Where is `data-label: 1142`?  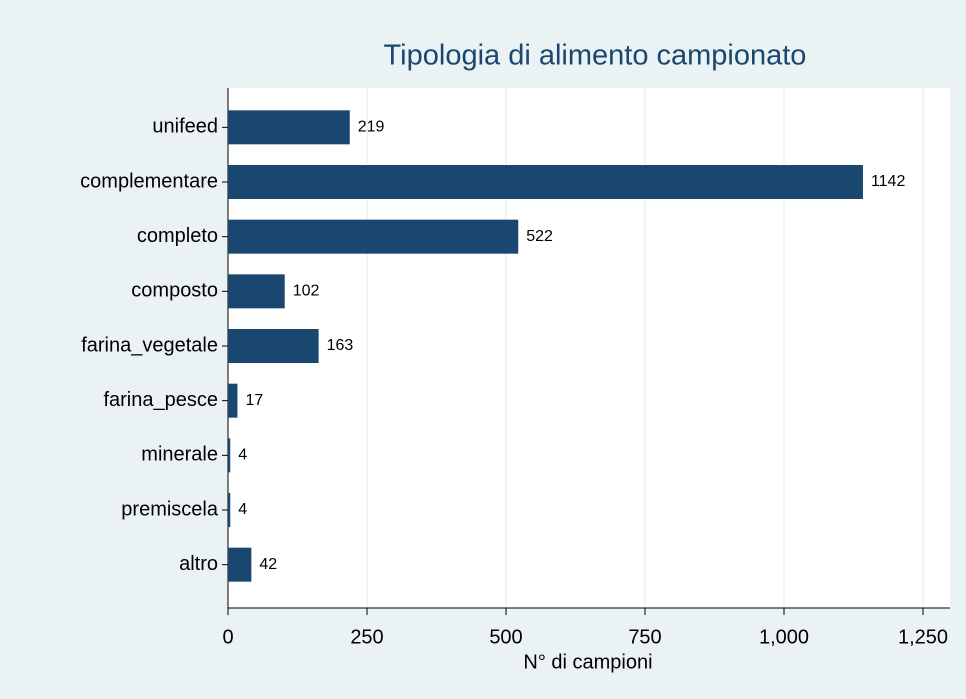 data-label: 1142 is located at coordinates (888, 181).